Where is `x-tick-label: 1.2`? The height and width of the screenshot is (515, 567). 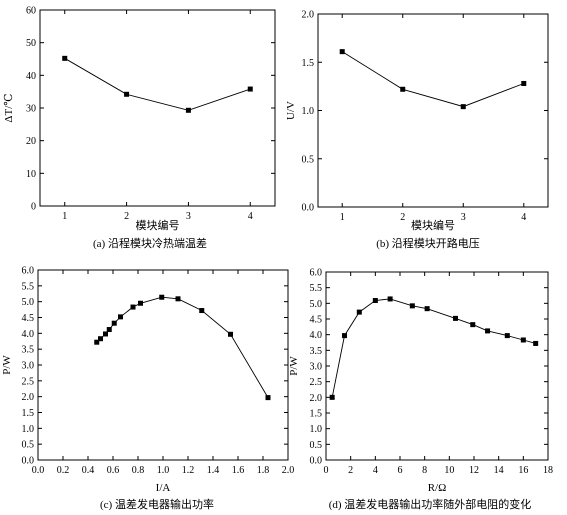
x-tick-label: 1.2 is located at coordinates (188, 470).